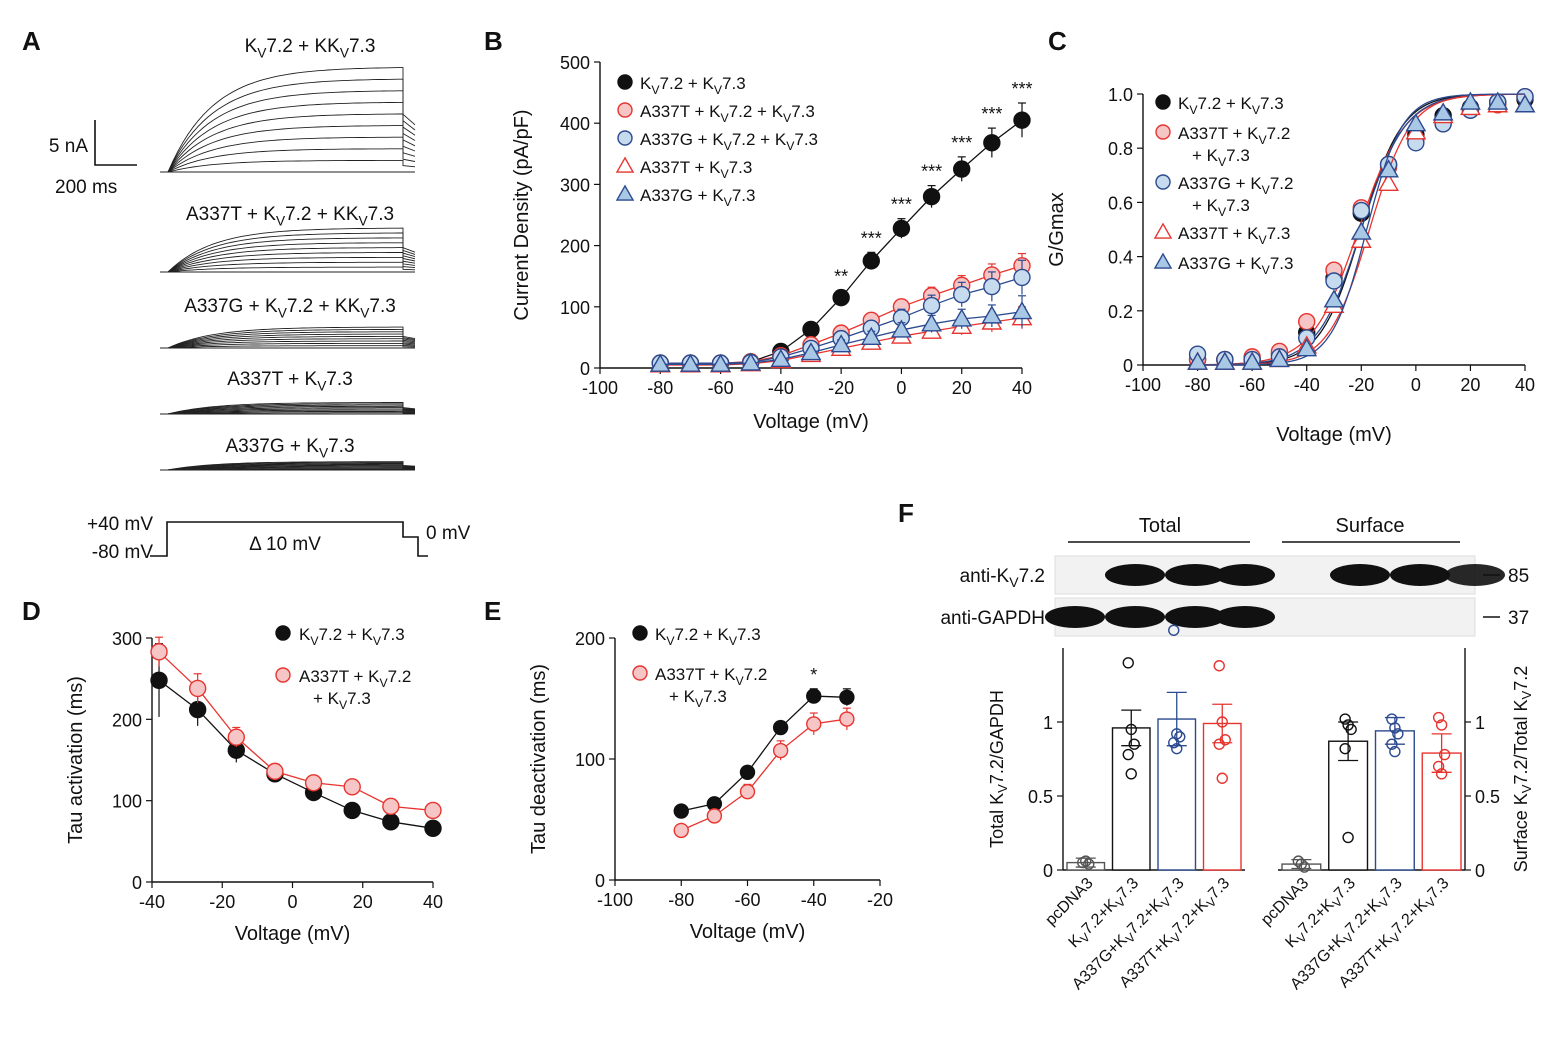 Image resolution: width=1562 pixels, height=1050 pixels. What do you see at coordinates (363, 902) in the screenshot?
I see `x-tick-label: 20` at bounding box center [363, 902].